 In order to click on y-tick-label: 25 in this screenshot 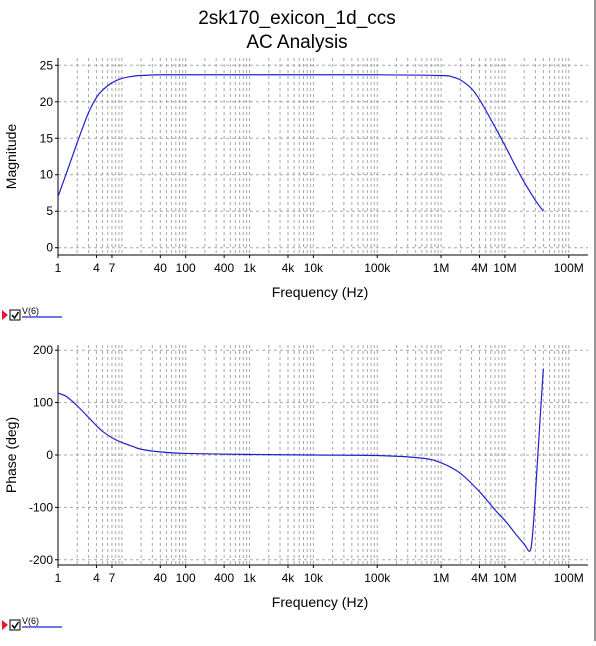, I will do `click(47, 65)`.